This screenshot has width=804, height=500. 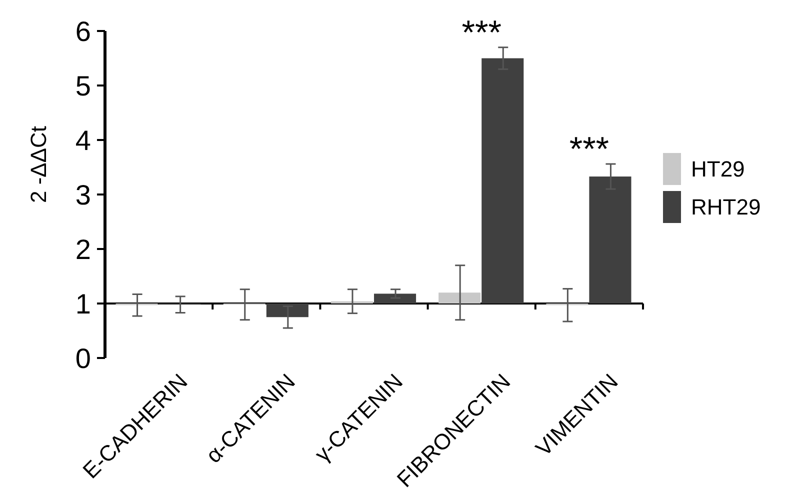 What do you see at coordinates (83, 358) in the screenshot?
I see `y-tick-label: 0` at bounding box center [83, 358].